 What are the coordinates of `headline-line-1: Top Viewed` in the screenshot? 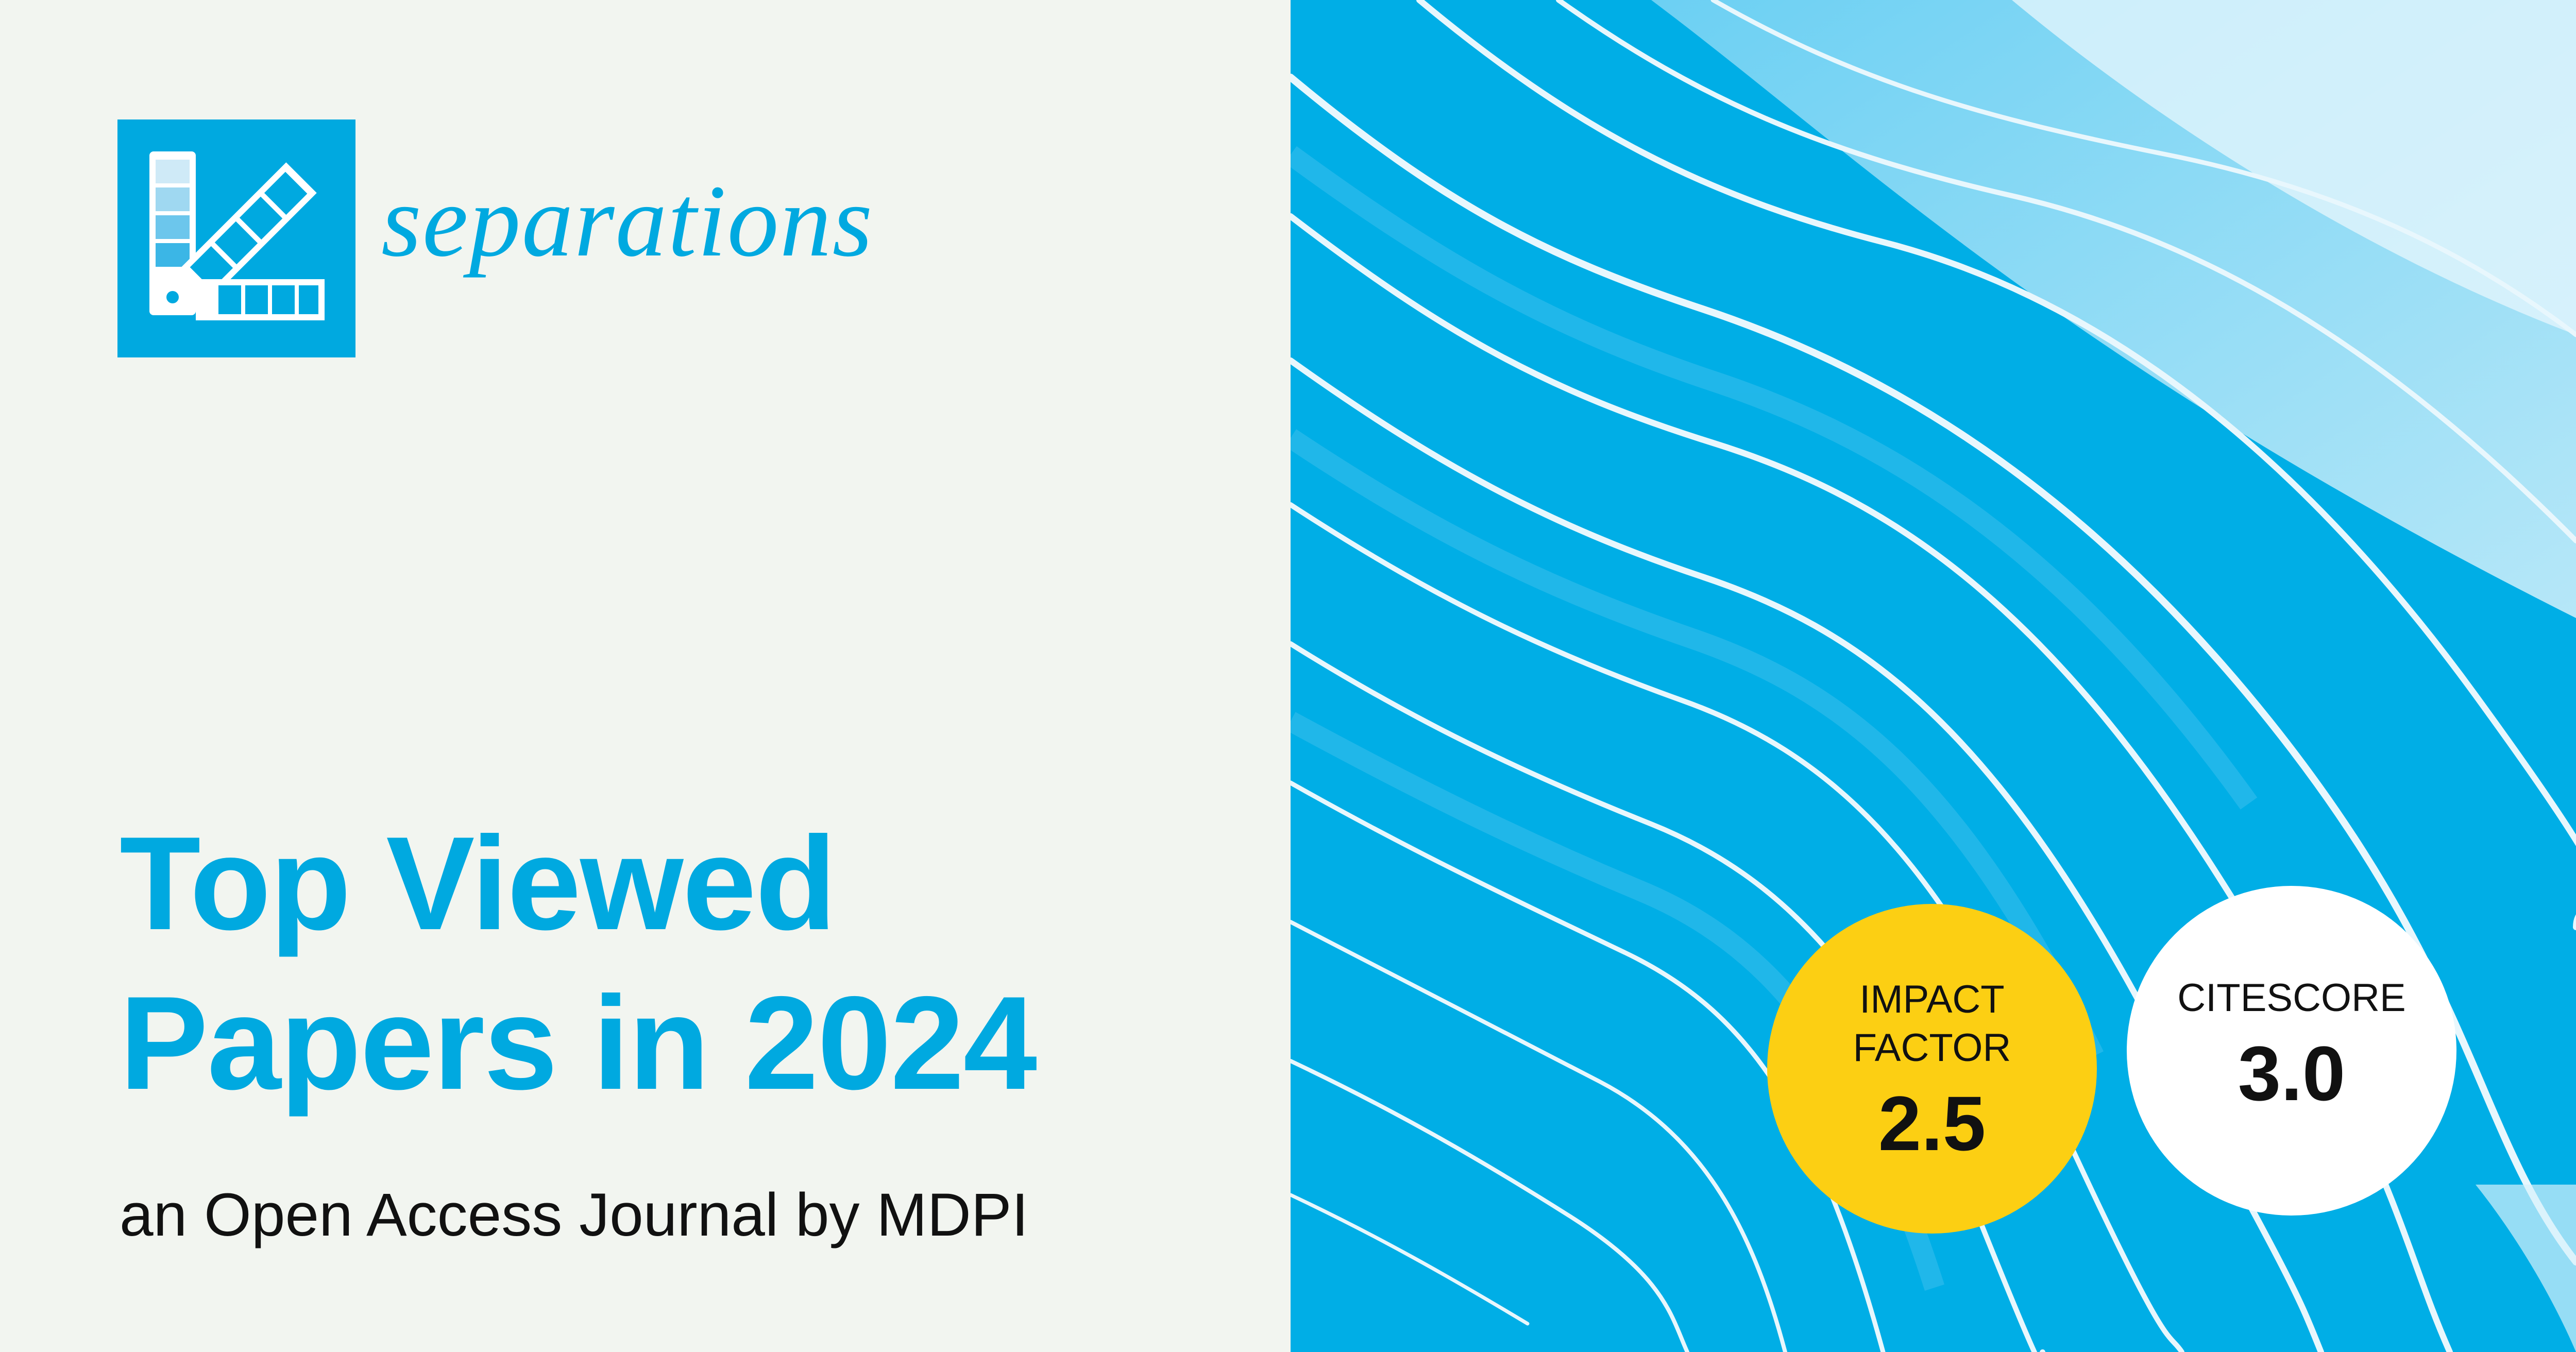 It's located at (478, 883).